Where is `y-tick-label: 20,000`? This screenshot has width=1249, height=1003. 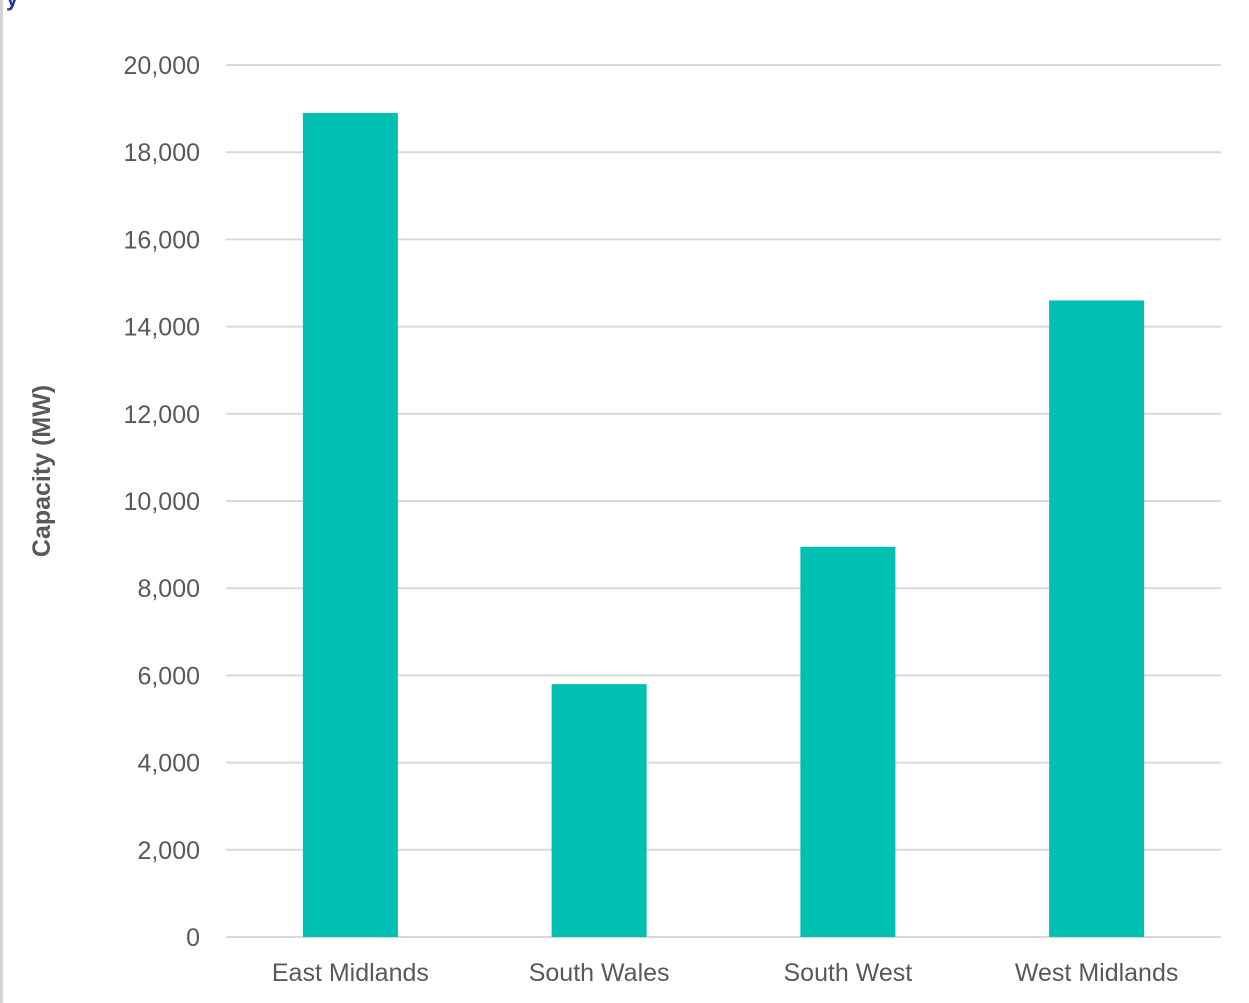
y-tick-label: 20,000 is located at coordinates (162, 66).